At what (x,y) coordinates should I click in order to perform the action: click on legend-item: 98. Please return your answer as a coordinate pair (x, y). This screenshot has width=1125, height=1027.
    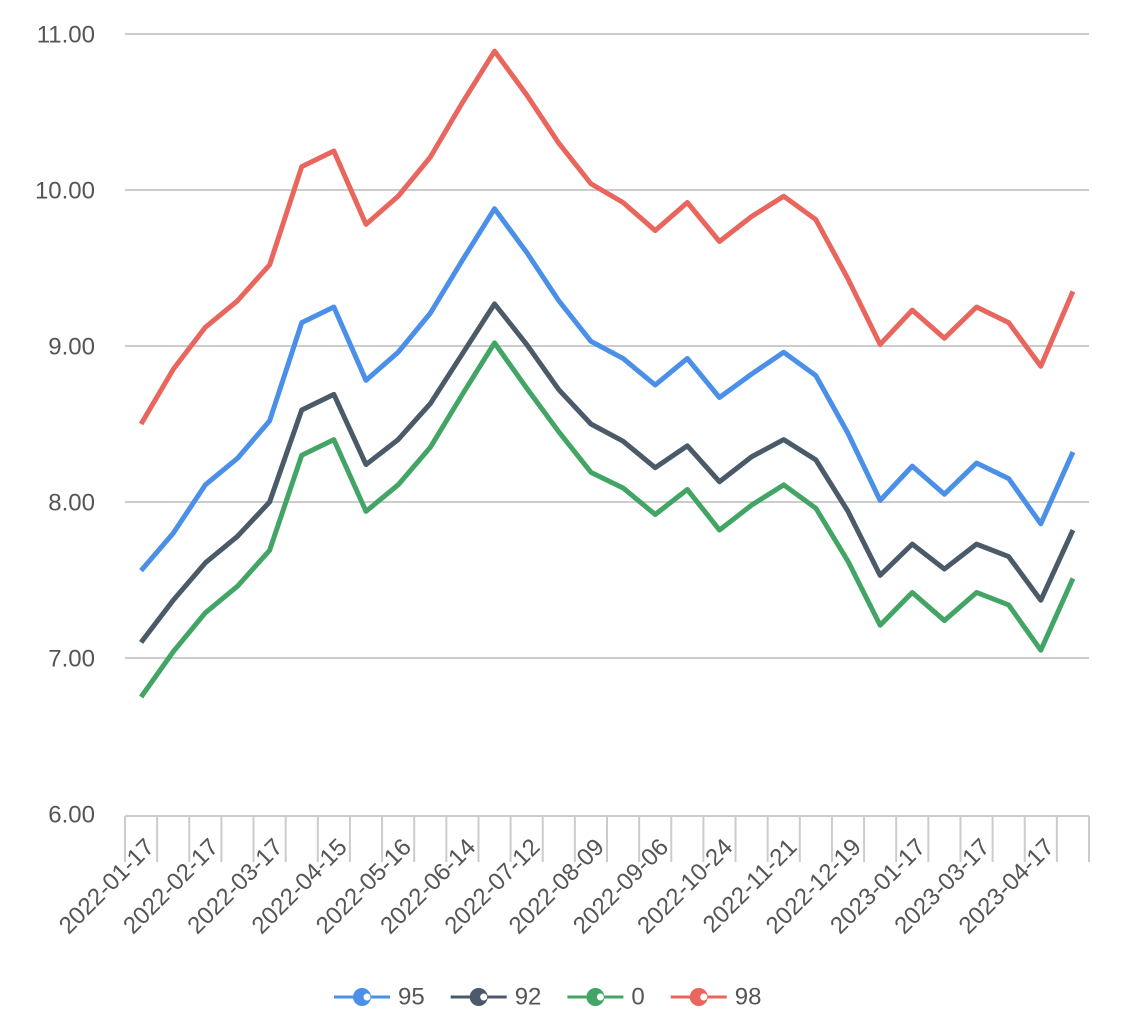
    Looking at the image, I should click on (716, 996).